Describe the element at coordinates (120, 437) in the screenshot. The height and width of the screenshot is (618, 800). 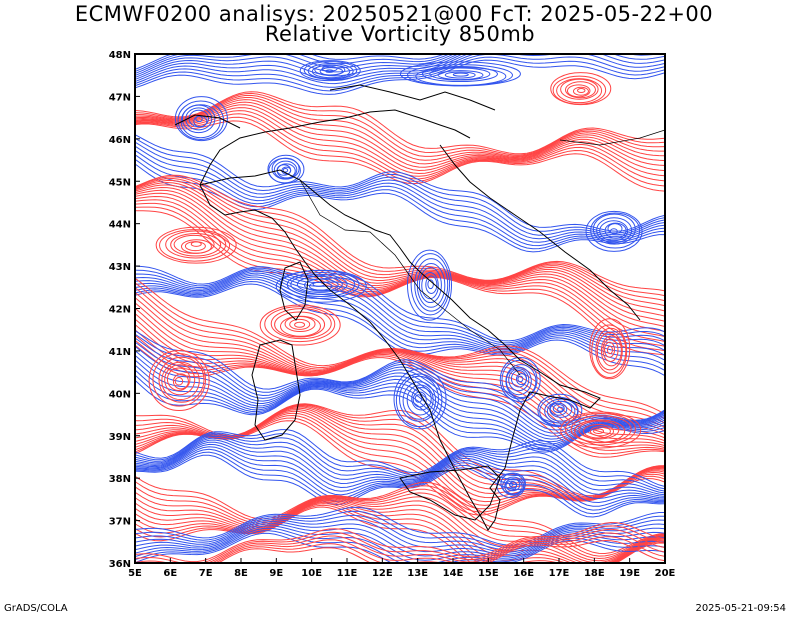
I see `lat-tick-label: 39N` at that location.